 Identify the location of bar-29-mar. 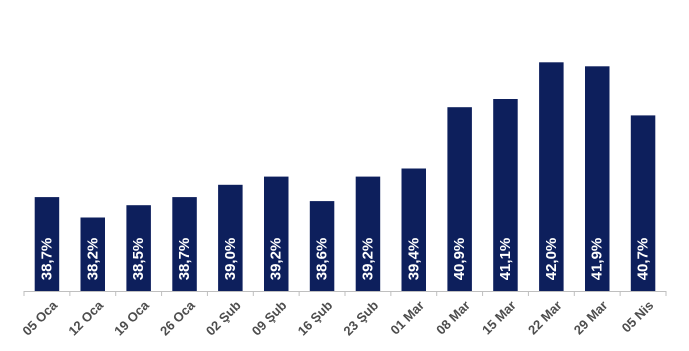
(597, 178).